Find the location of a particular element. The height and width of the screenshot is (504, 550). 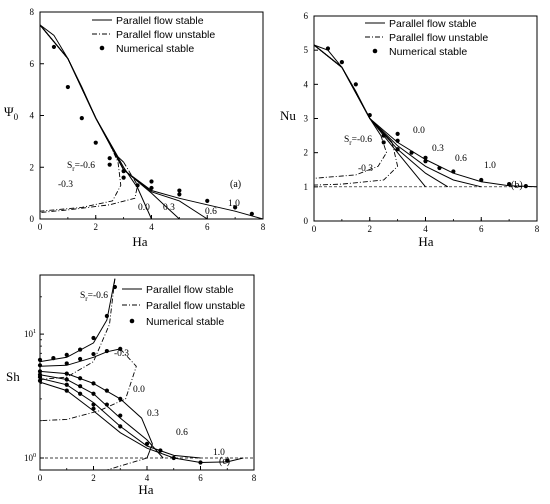

legend-marker is located at coordinates (375, 51).